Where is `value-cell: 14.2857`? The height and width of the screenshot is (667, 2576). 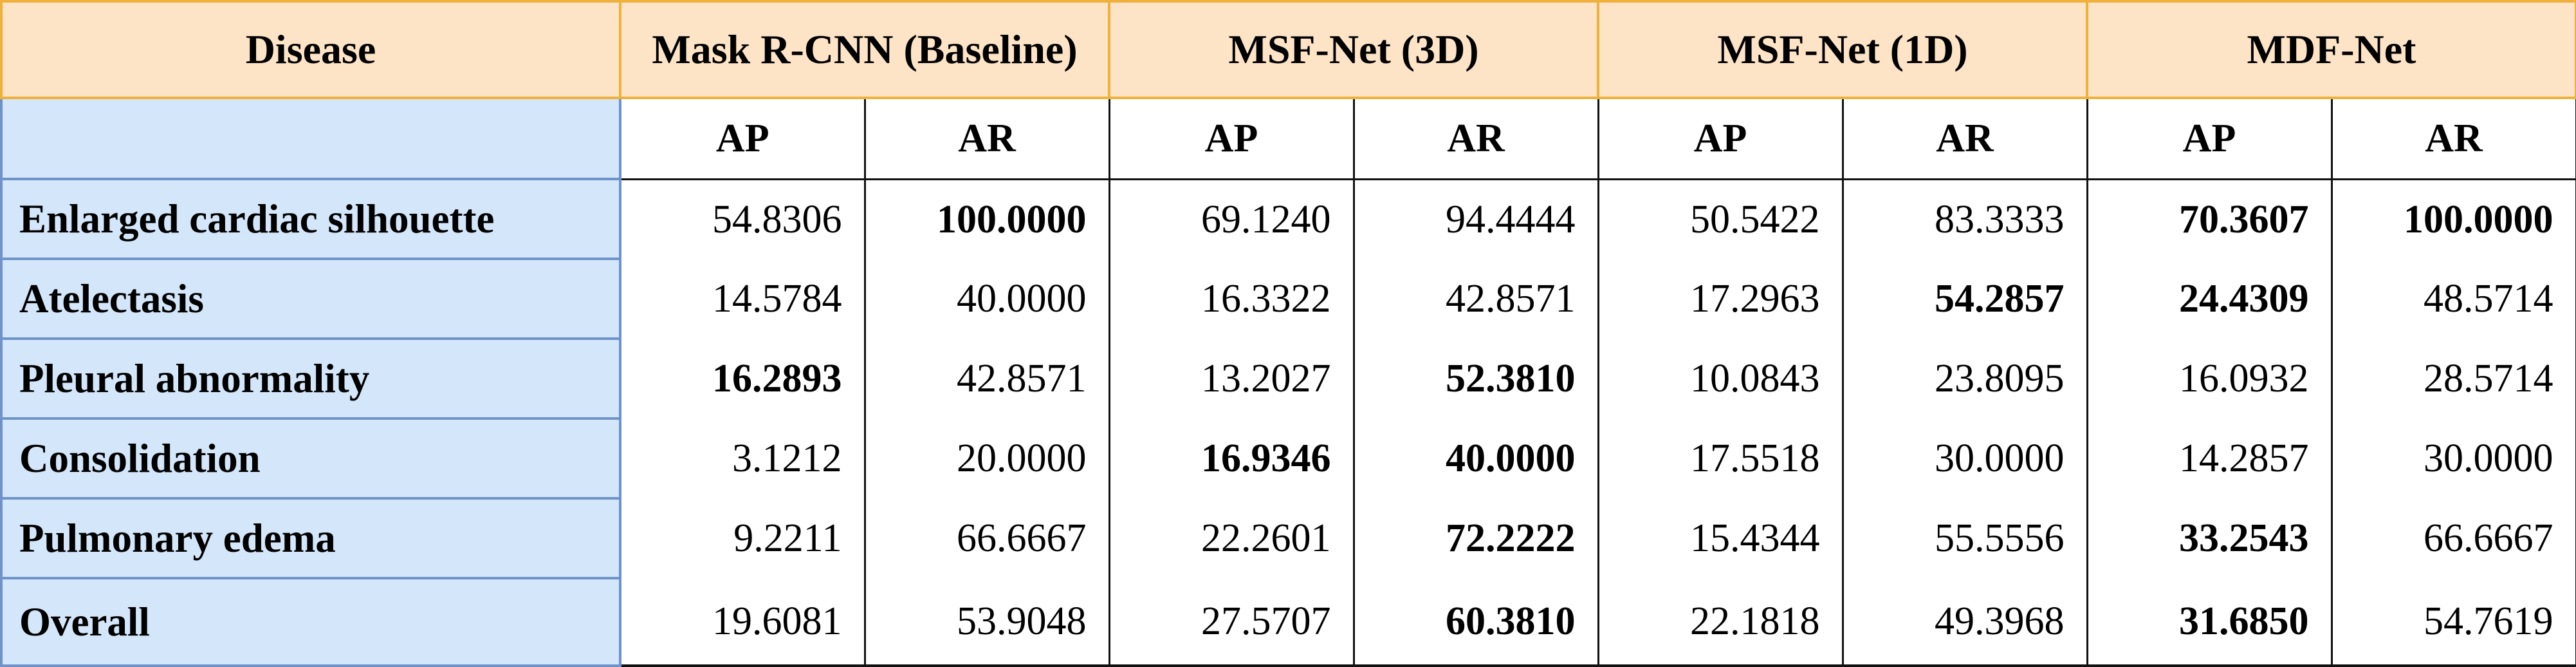 value-cell: 14.2857 is located at coordinates (2209, 458).